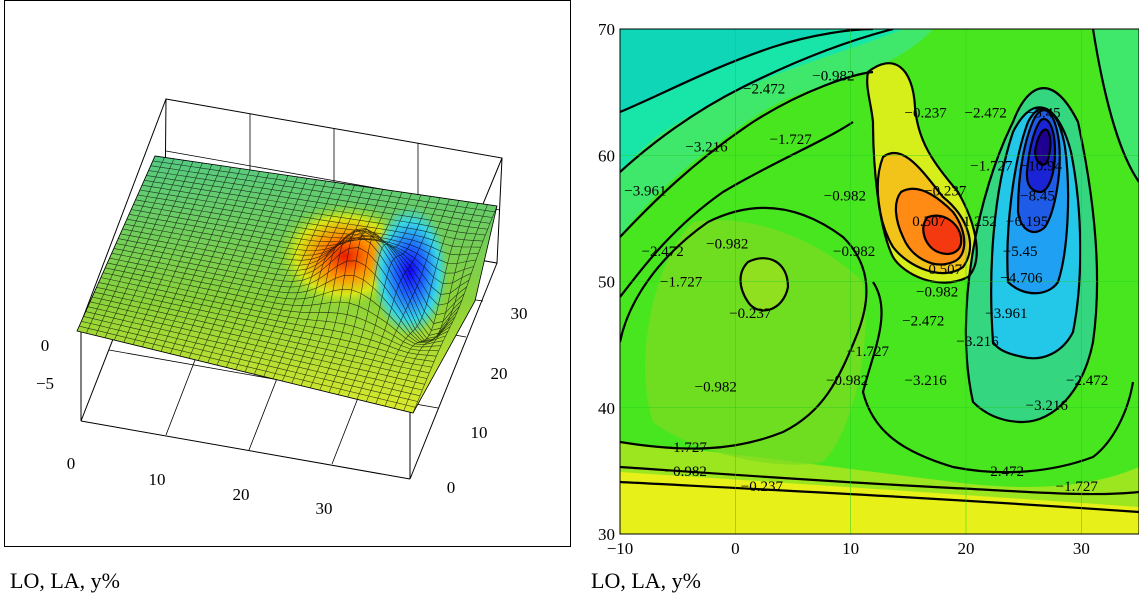  I want to click on contour-value-label: −10.94, so click(1041, 166).